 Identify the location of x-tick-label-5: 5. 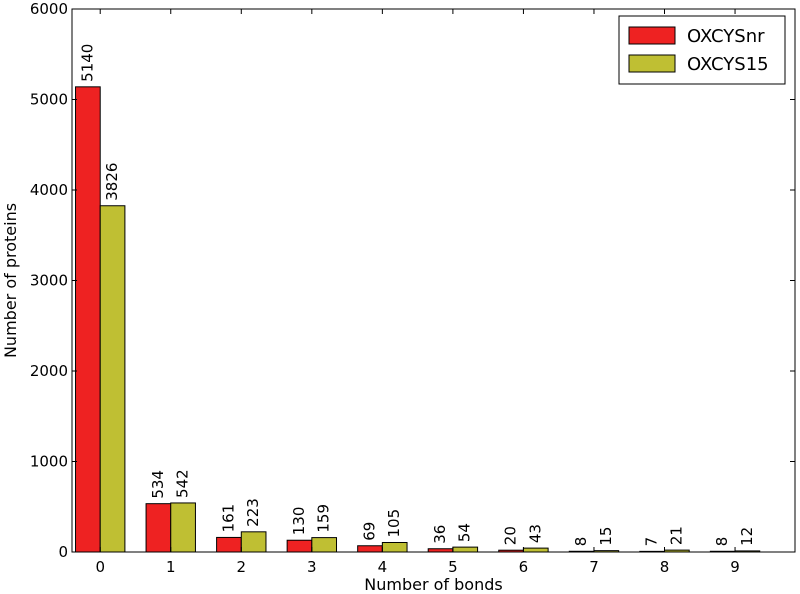
(453, 567).